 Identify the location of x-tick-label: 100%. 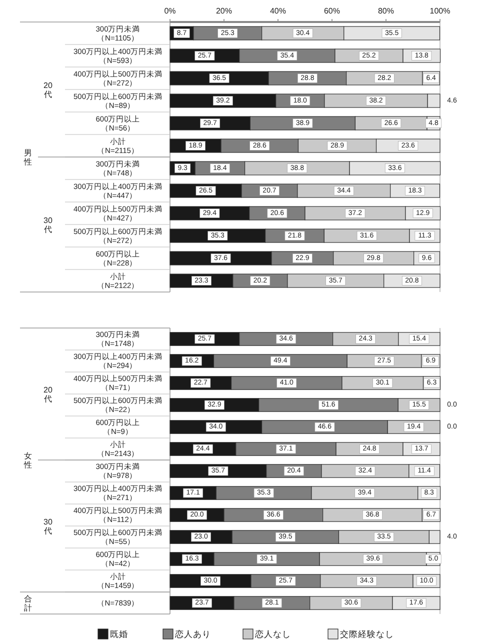
(440, 11).